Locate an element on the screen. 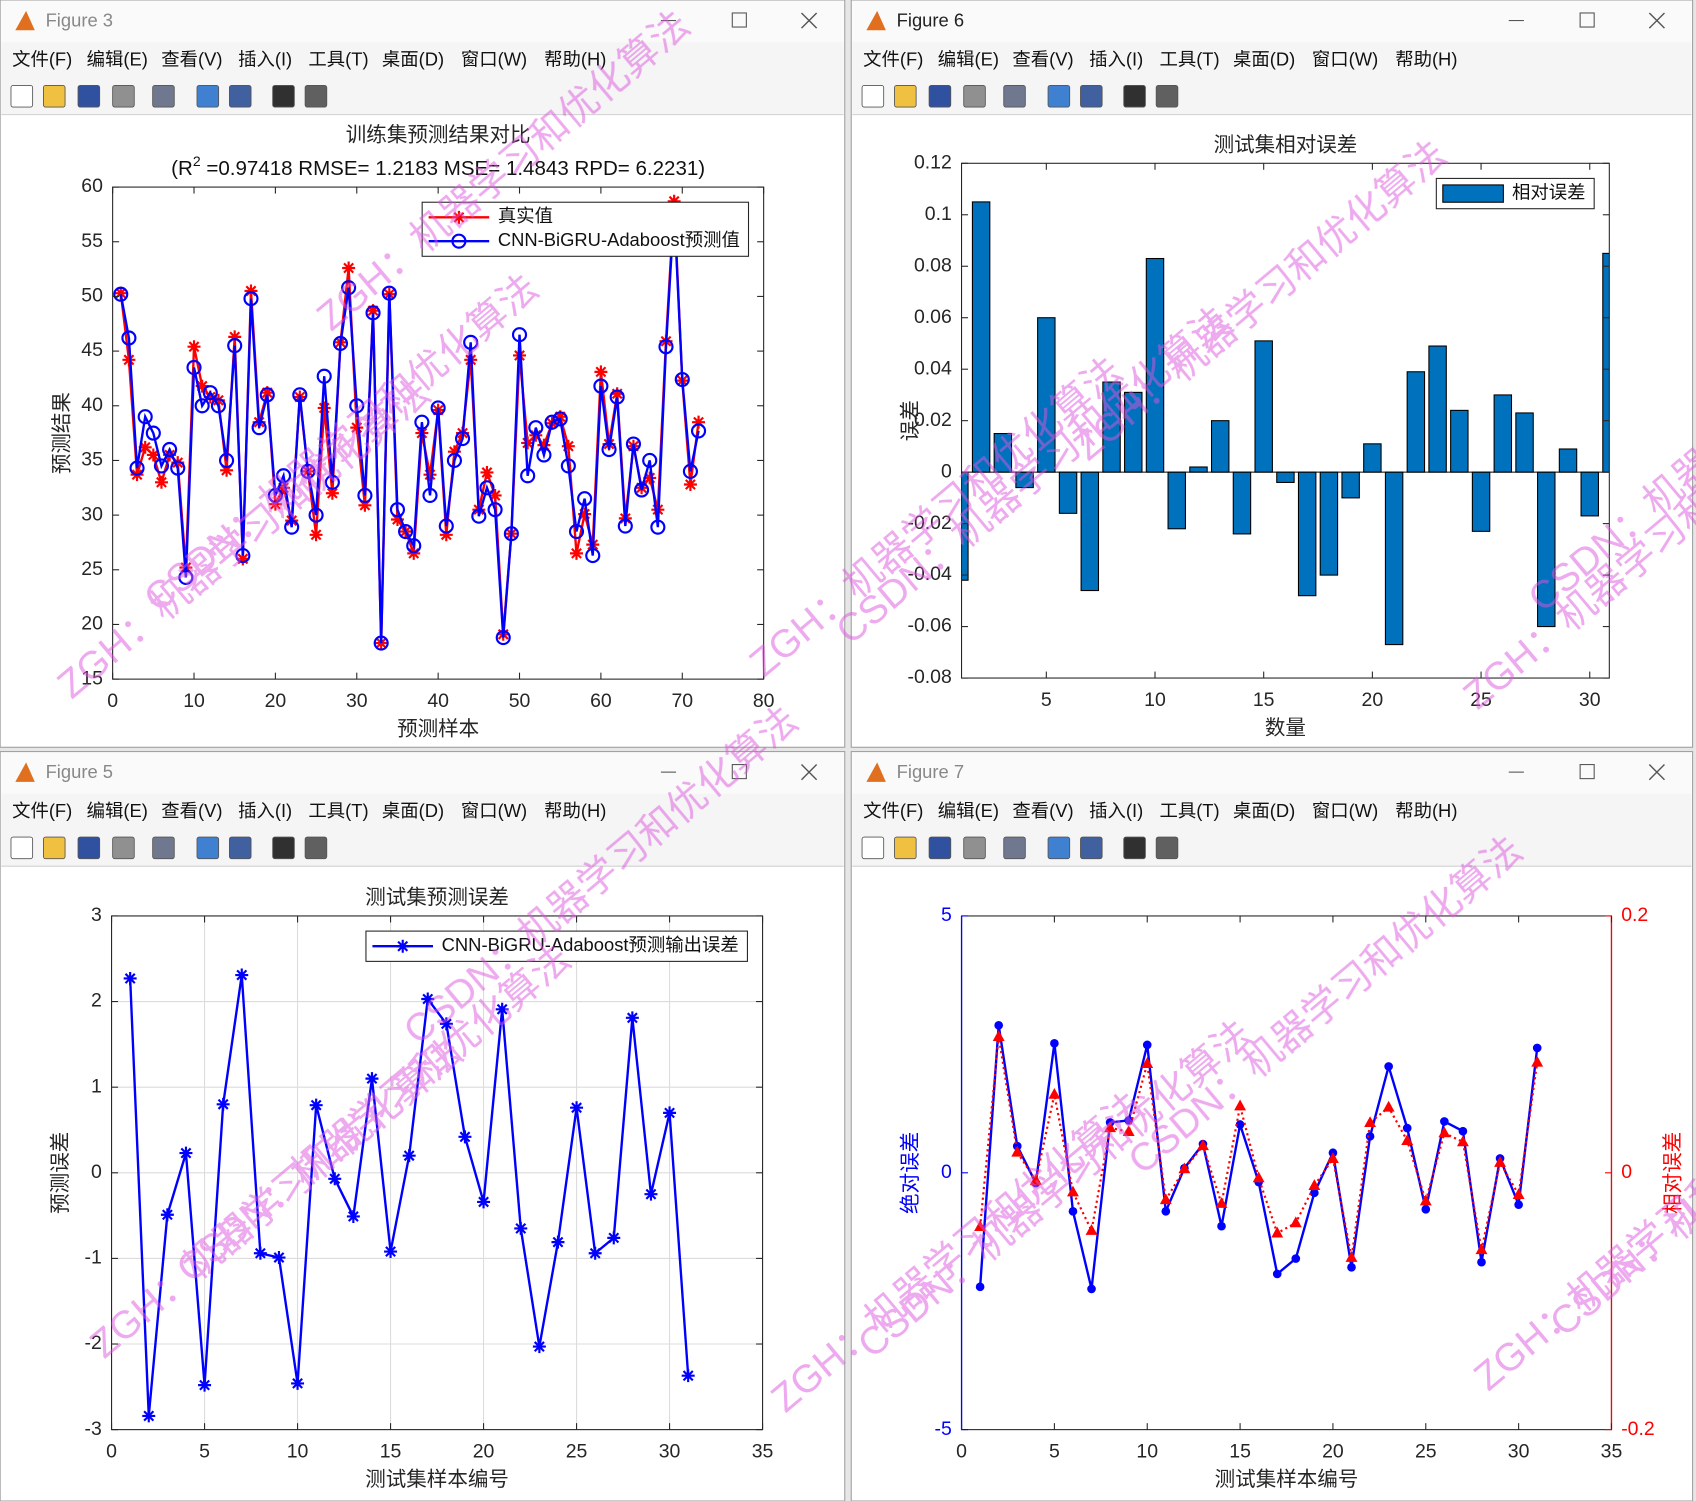 Image resolution: width=1696 pixels, height=1501 pixels. chart-title: 测试集预测误差 is located at coordinates (437, 897).